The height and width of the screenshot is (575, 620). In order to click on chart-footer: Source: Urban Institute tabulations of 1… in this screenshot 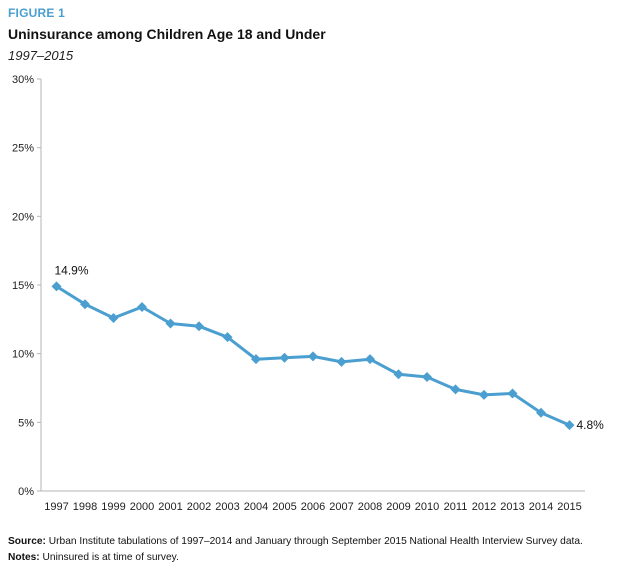, I will do `click(312, 550)`.